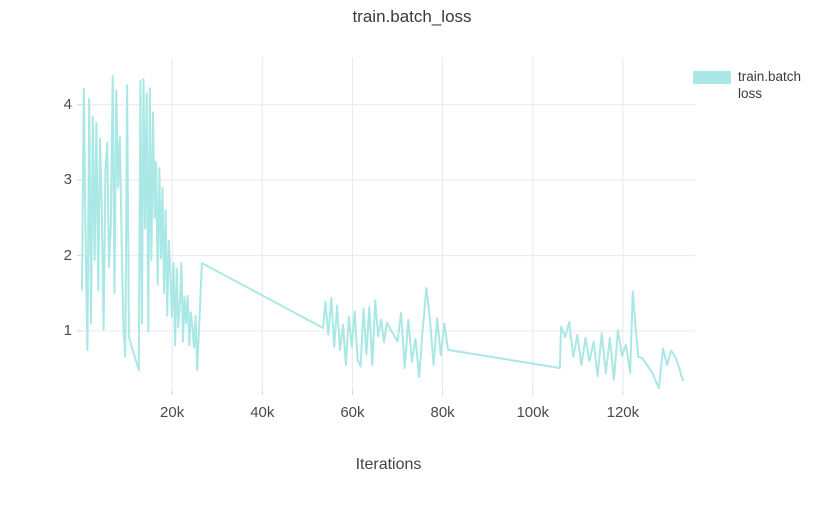  Describe the element at coordinates (769, 85) in the screenshot. I see `legend-label: train.batch loss` at that location.